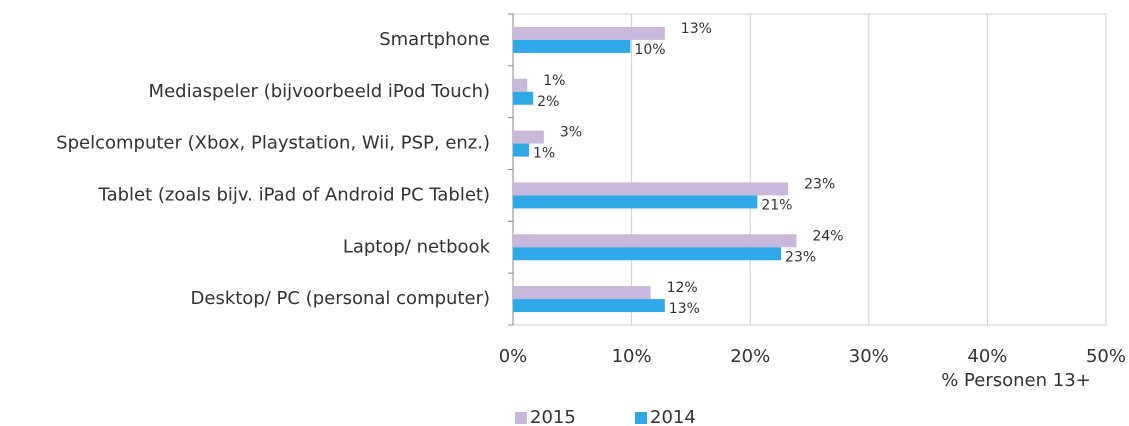 This screenshot has width=1129, height=426. Describe the element at coordinates (434, 39) in the screenshot. I see `y-tick-label: Smartphone` at that location.